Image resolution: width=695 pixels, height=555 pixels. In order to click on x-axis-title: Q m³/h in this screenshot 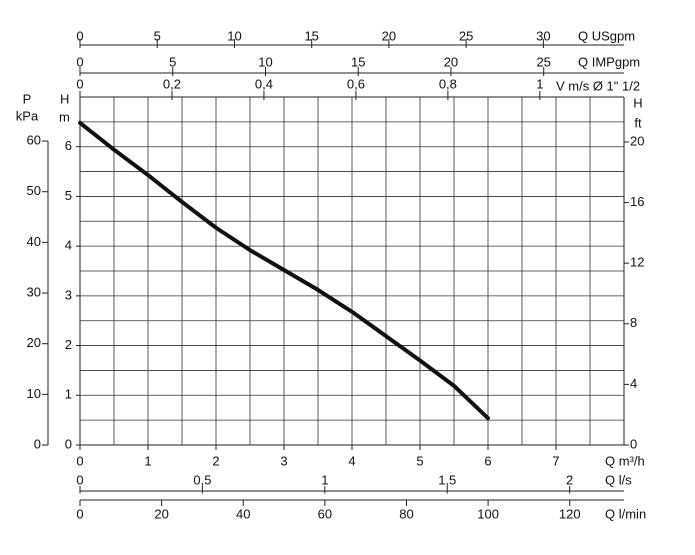, I will do `click(625, 460)`.